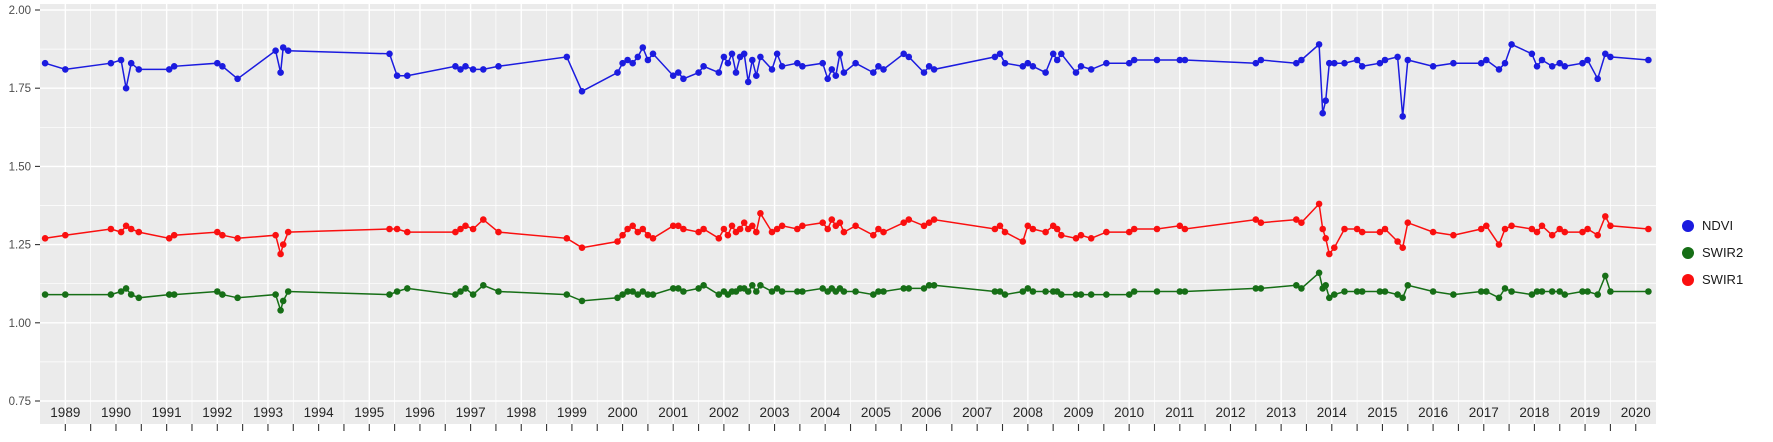  What do you see at coordinates (1712, 252) in the screenshot?
I see `legend: NDVI SWIR2 SWIR1` at bounding box center [1712, 252].